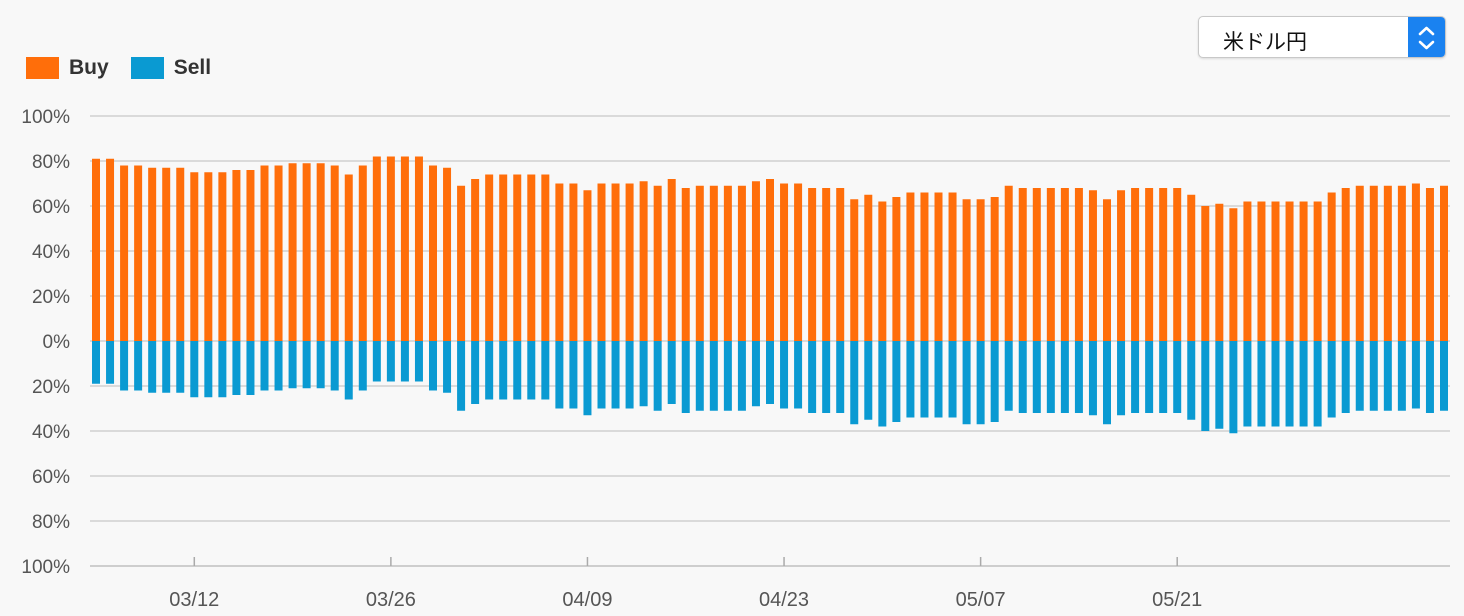 The height and width of the screenshot is (616, 1464). I want to click on legend-item-buy: Buy, so click(67, 68).